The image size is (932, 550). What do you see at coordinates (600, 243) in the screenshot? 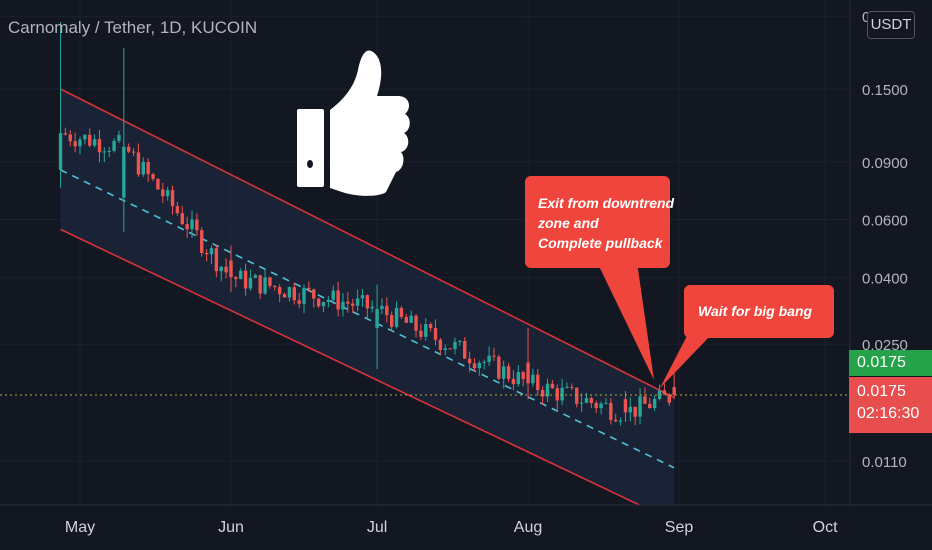
I see `callout-1-line-3: Complete pullback` at bounding box center [600, 243].